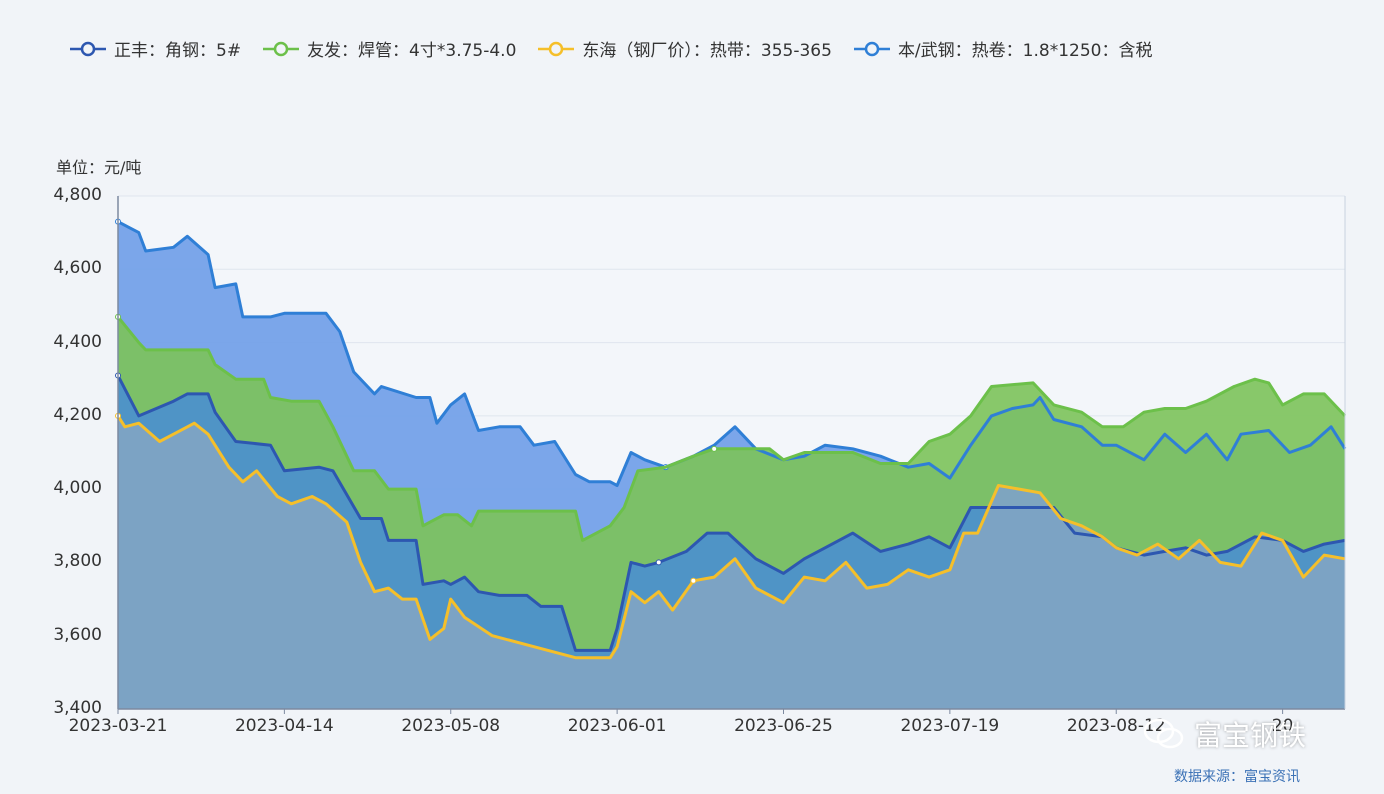 This screenshot has width=1384, height=794. I want to click on x-tick-label: 2023-06-01, so click(617, 726).